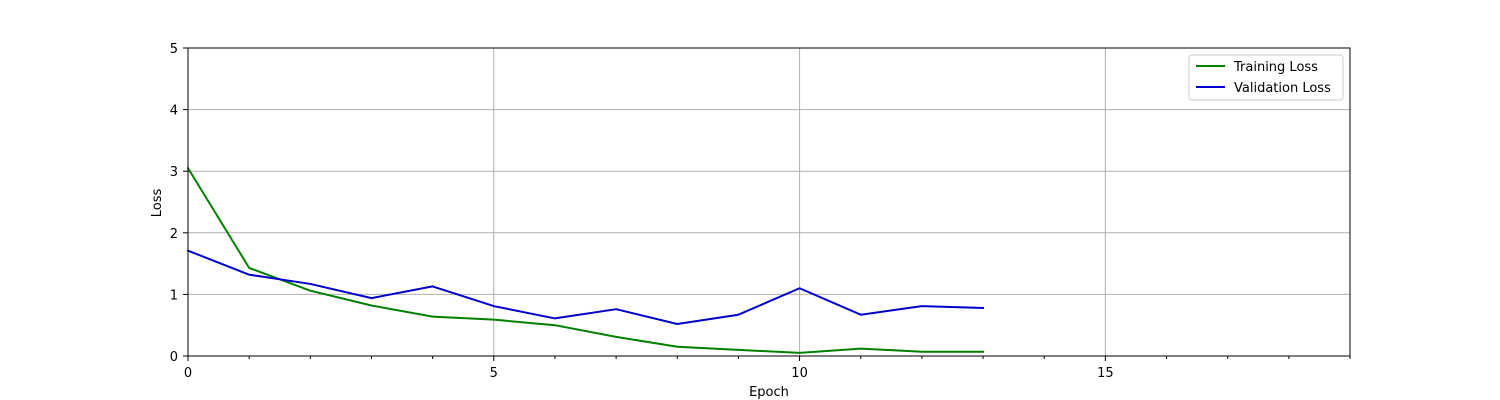 This screenshot has width=1500, height=400. I want to click on y-tick-label: 2, so click(174, 234).